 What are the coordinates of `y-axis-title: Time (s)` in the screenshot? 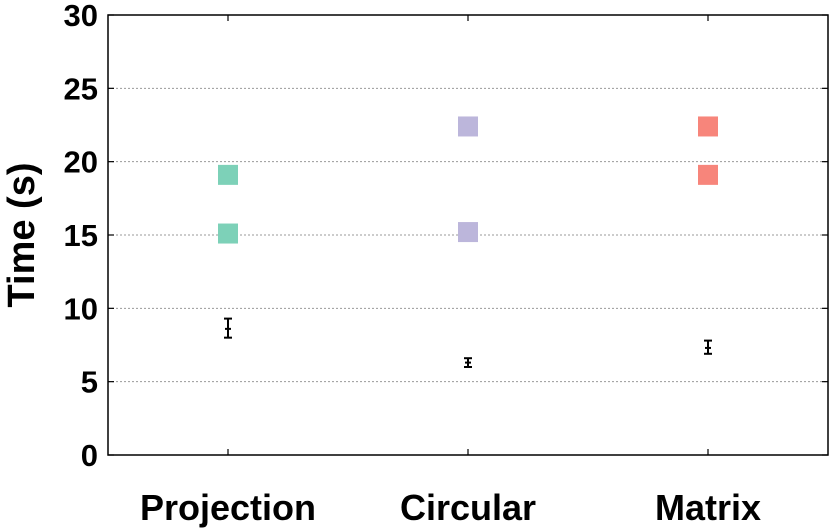 It's located at (22, 234).